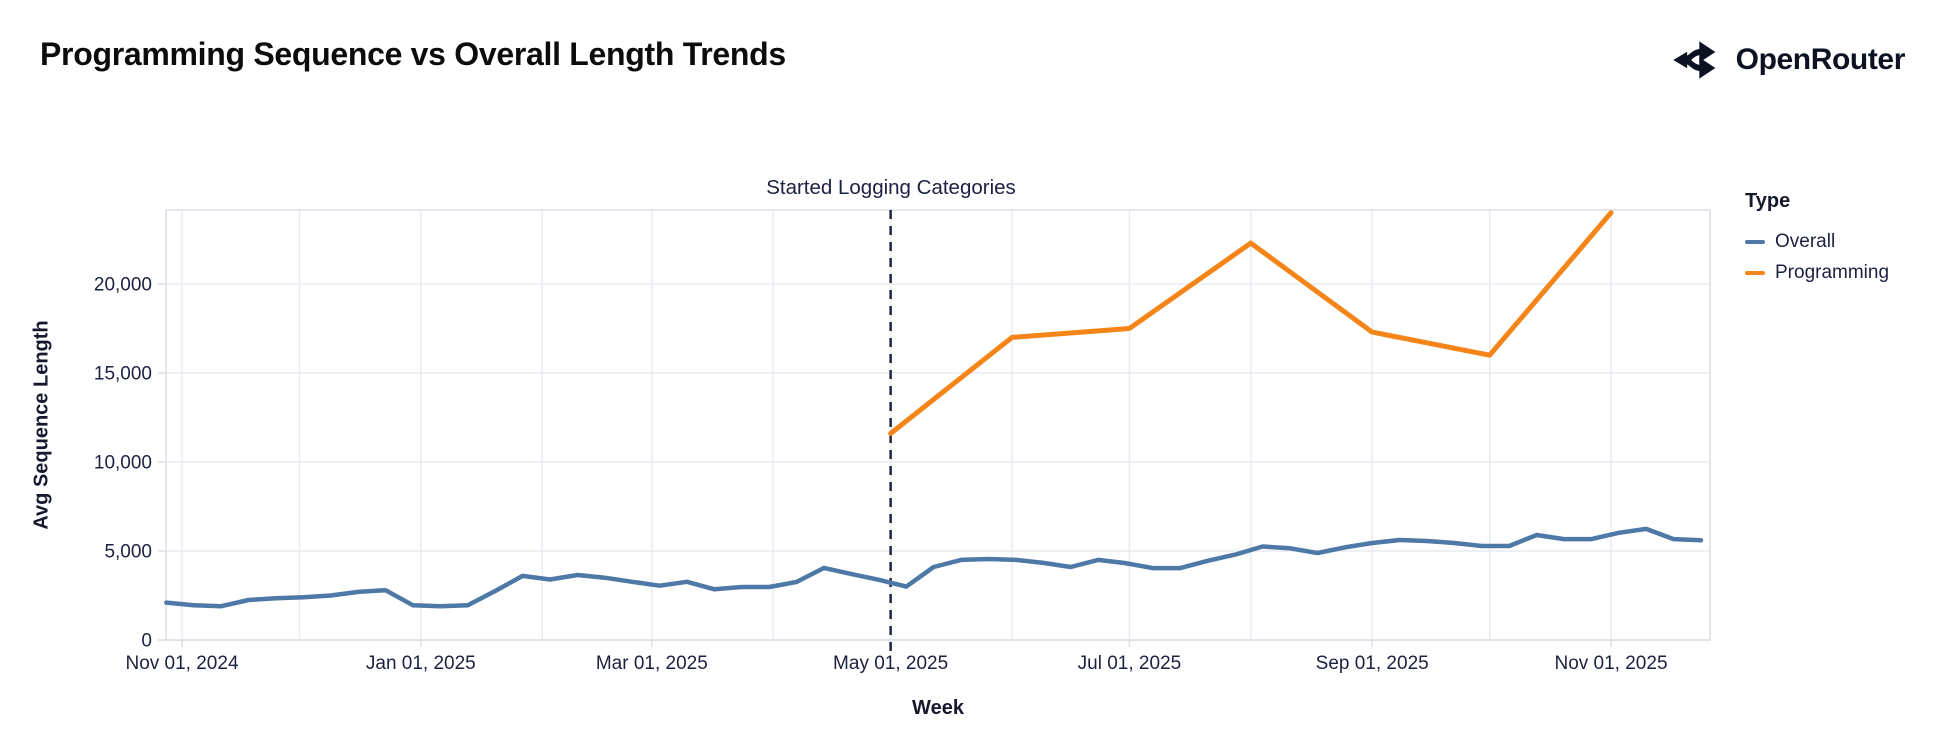  Describe the element at coordinates (123, 374) in the screenshot. I see `y-tick-label: 15,000` at that location.